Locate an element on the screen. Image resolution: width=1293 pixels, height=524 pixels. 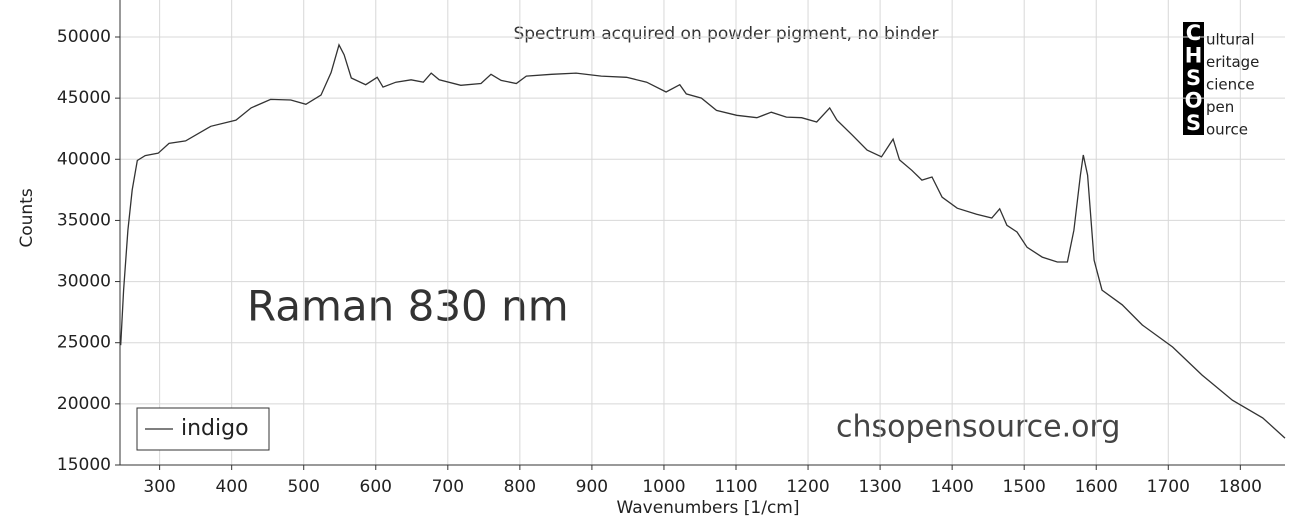
y-axis-title: Counts is located at coordinates (27, 217).